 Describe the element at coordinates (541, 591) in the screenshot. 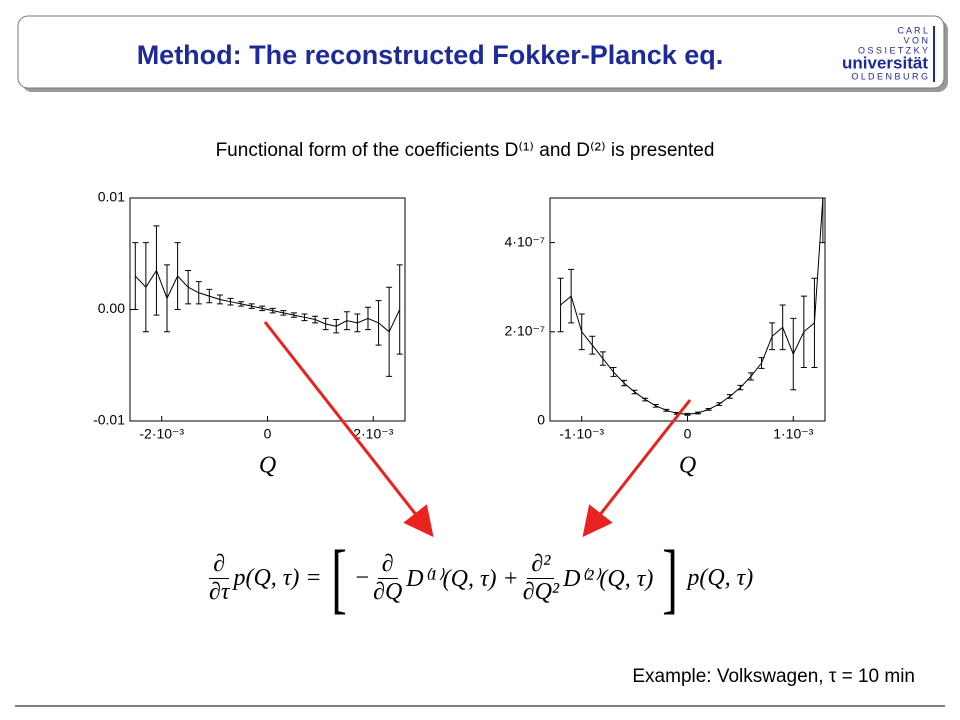

I see `den: ∂Q²` at that location.